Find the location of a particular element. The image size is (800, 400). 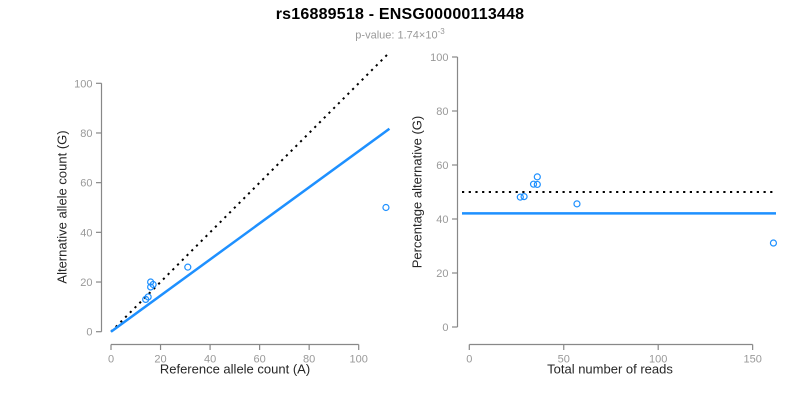

right-y-axis-label: Percentage alternative (G) is located at coordinates (417, 192).